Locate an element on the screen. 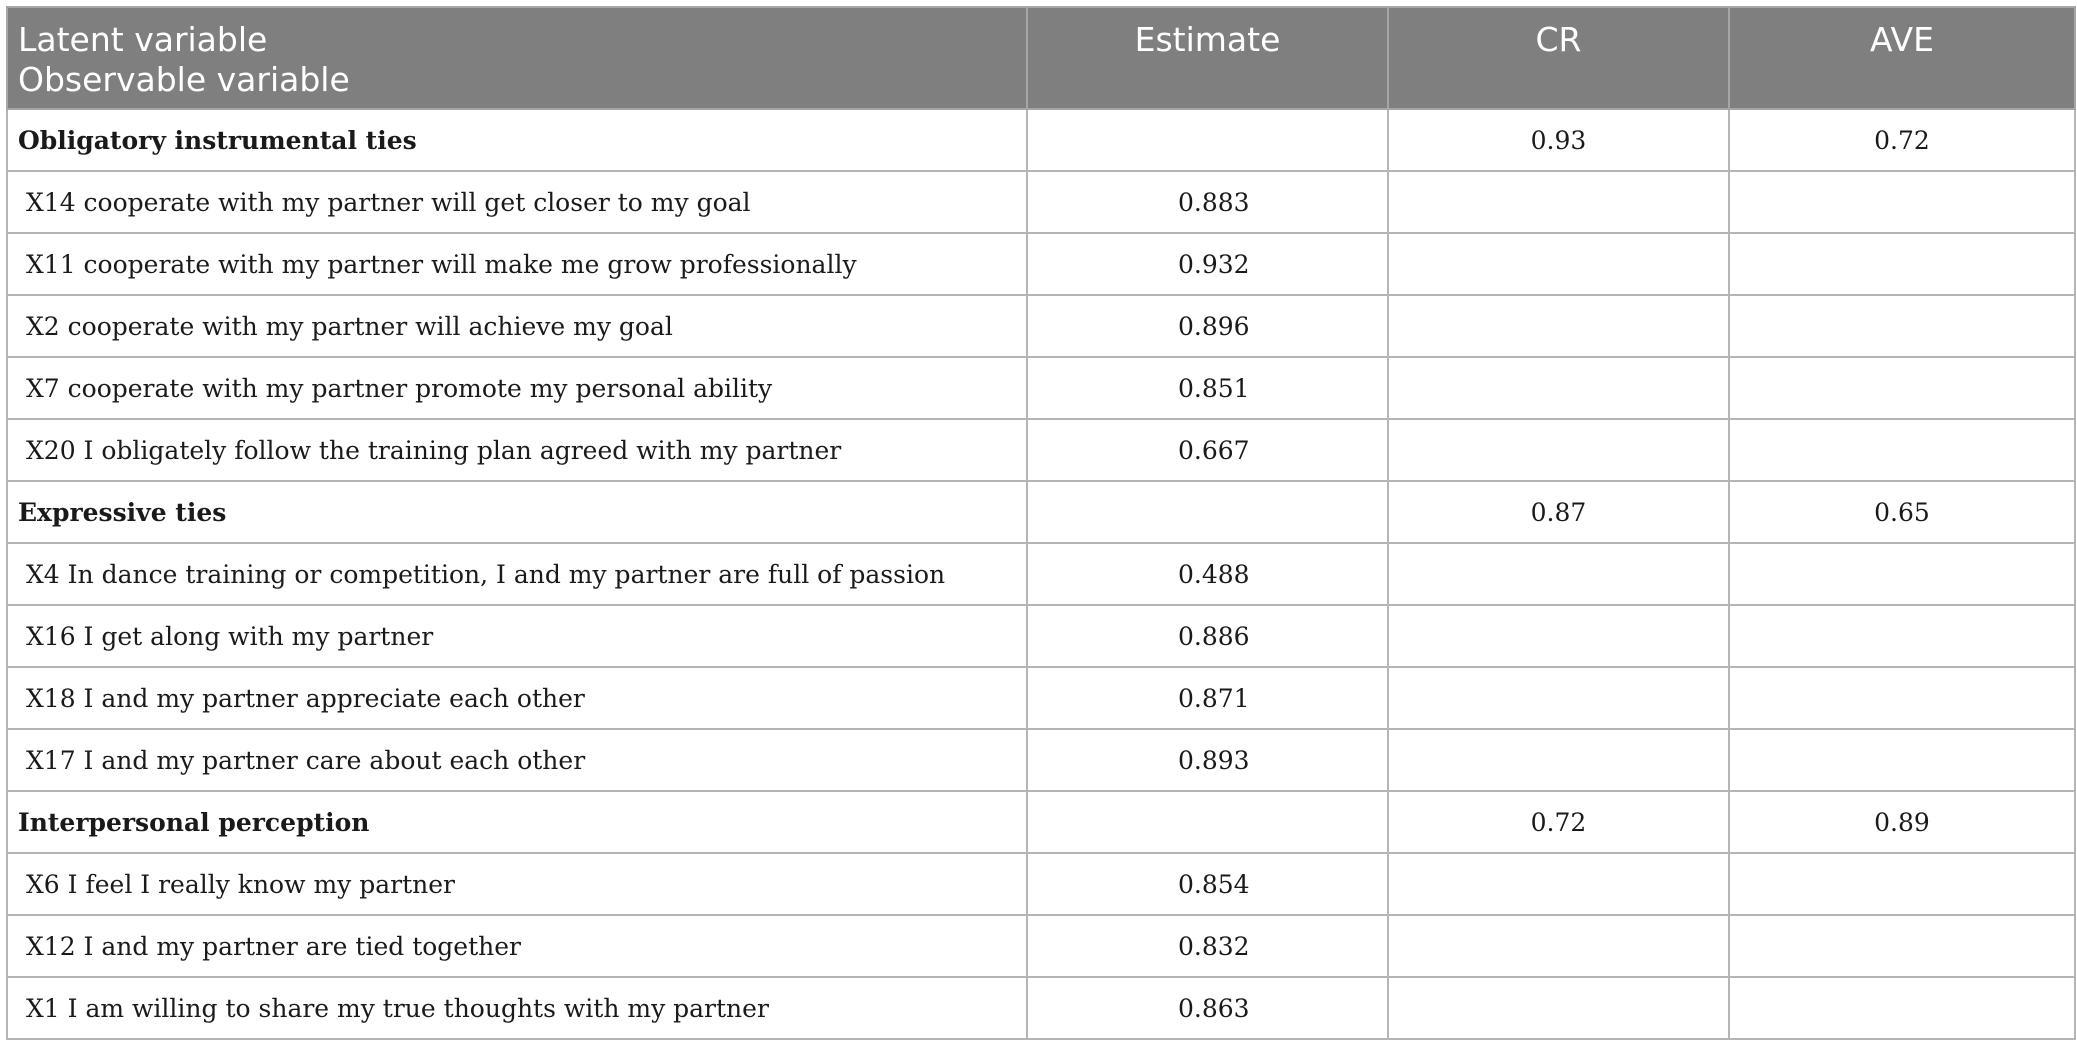 The image size is (2077, 1051). table-row: X6 I feel I really know my partner 0.854 is located at coordinates (1041, 884).